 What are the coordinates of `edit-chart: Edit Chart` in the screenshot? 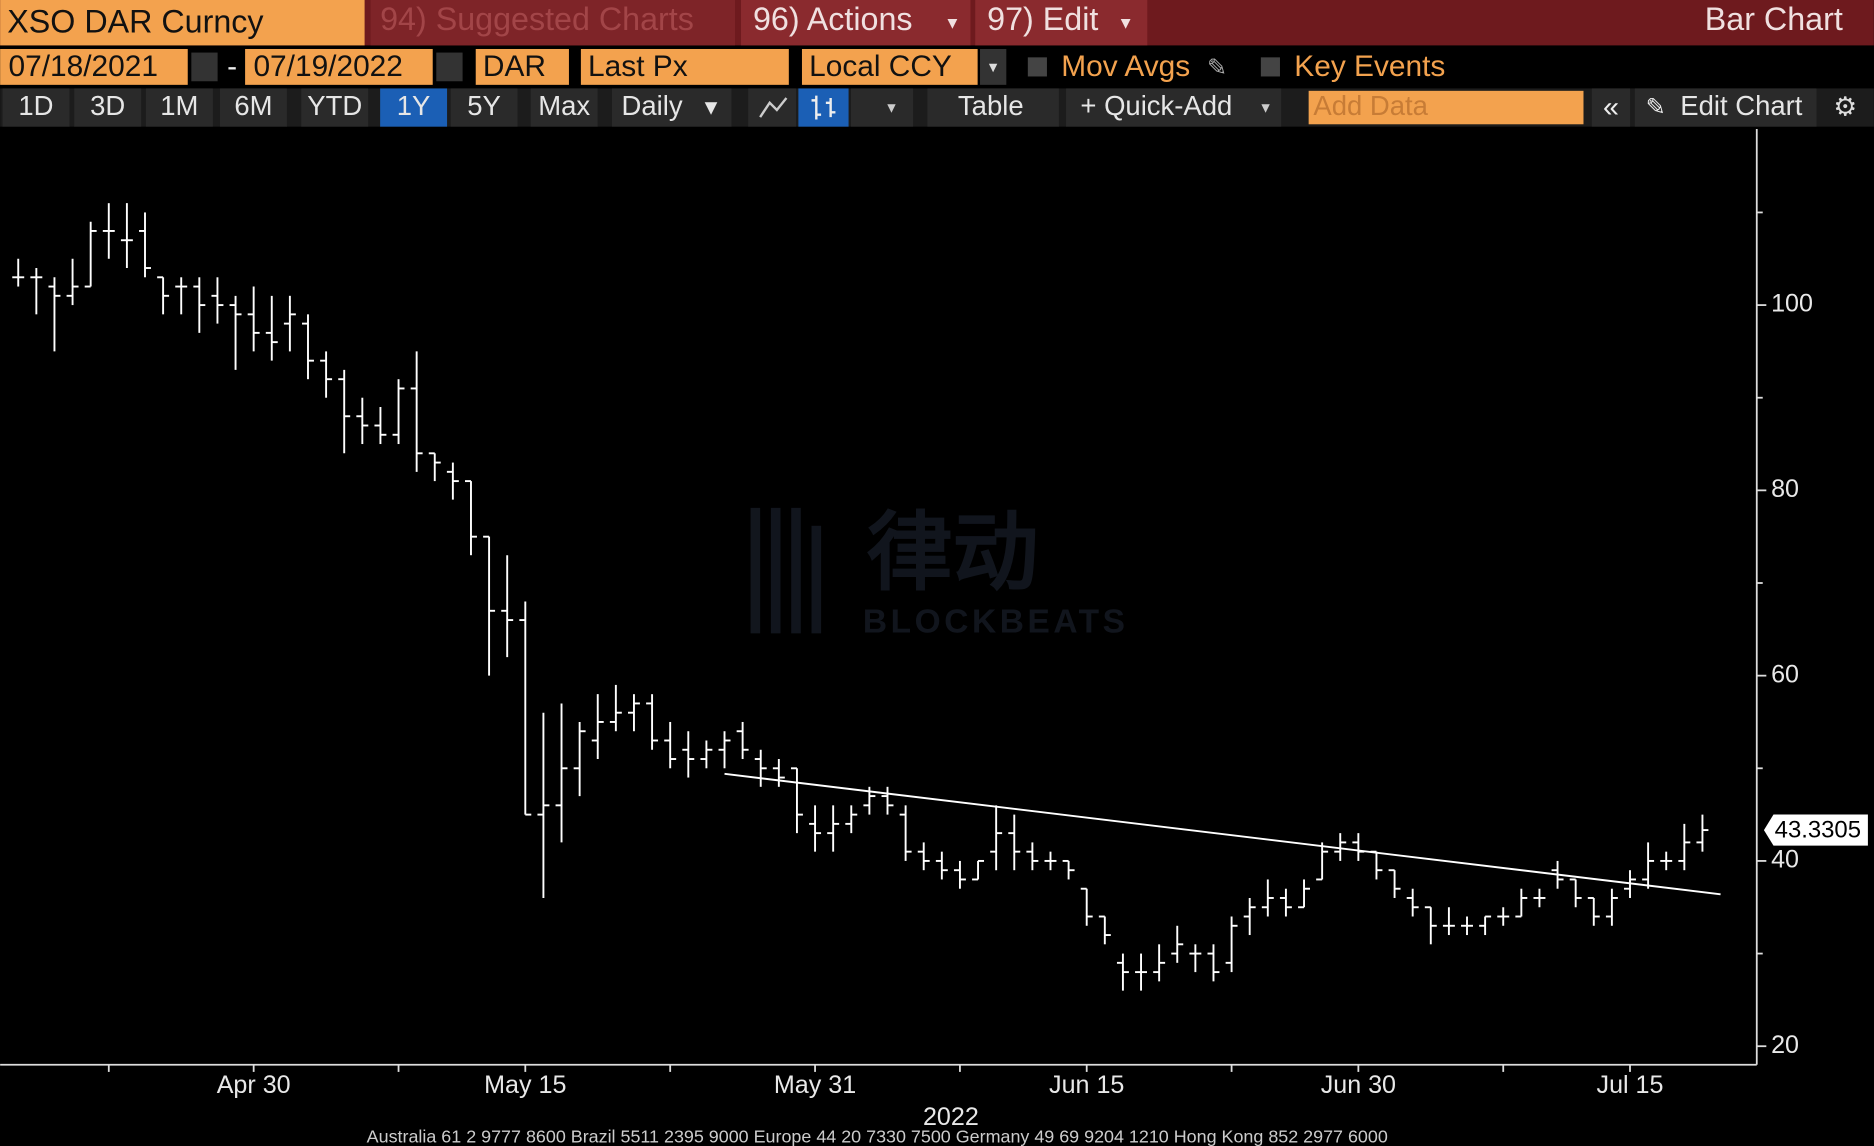 It's located at (1741, 105).